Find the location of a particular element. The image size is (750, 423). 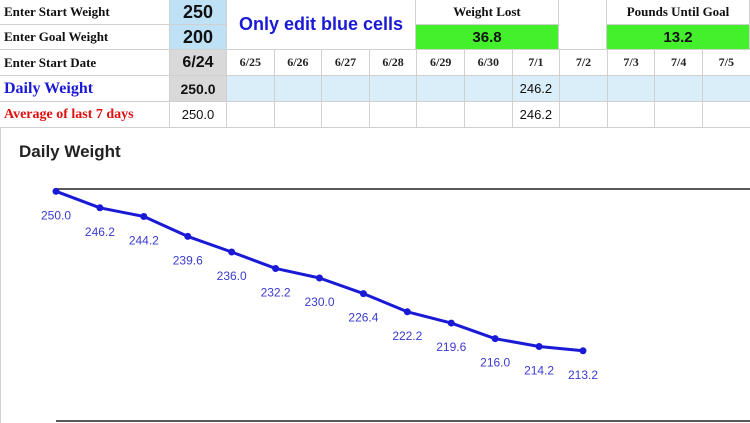

date-header: 6/28 is located at coordinates (393, 63).